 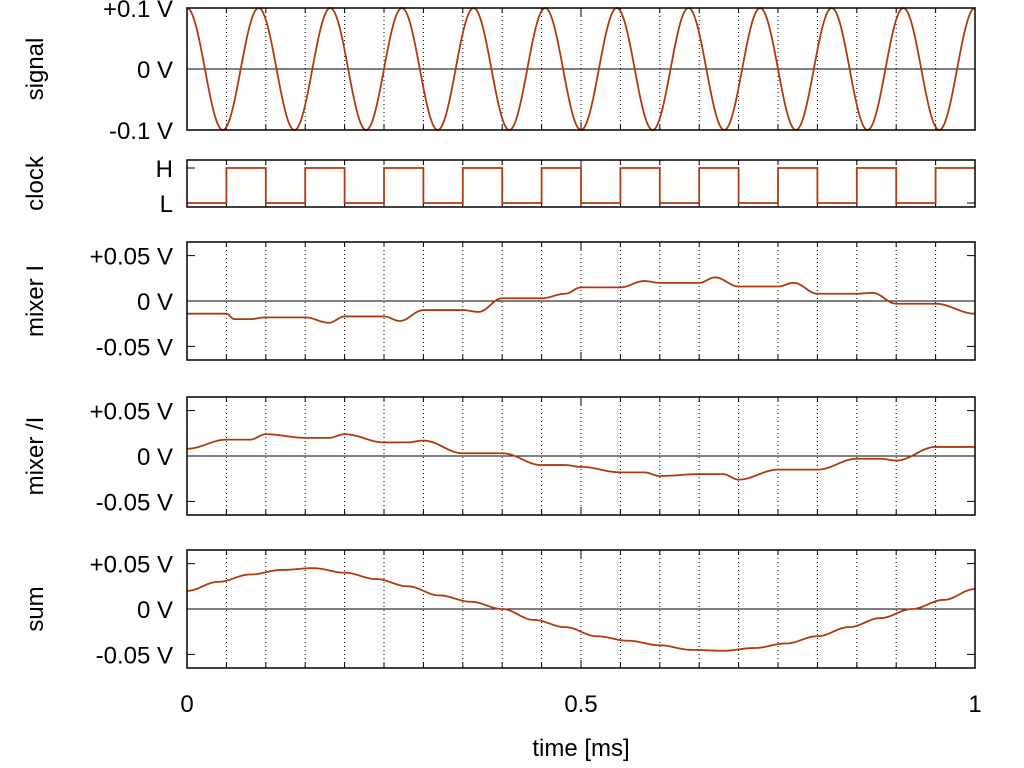 I want to click on panel-mixer-i: +0.05 V 0 V -0.05 V mixer I, so click(x=499, y=301).